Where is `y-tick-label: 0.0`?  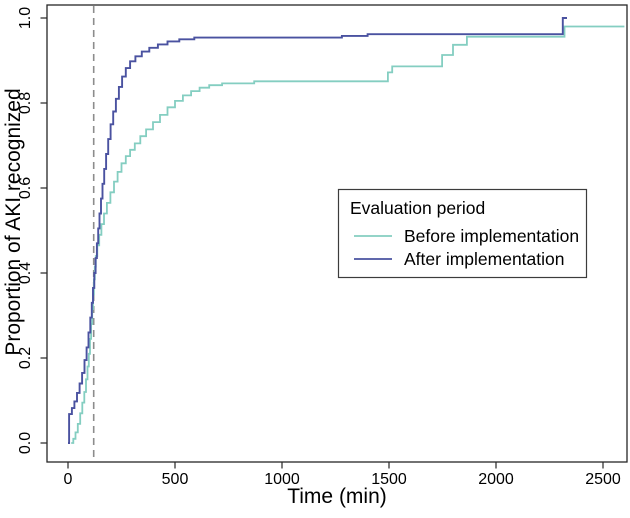
y-tick-label: 0.0 is located at coordinates (25, 443).